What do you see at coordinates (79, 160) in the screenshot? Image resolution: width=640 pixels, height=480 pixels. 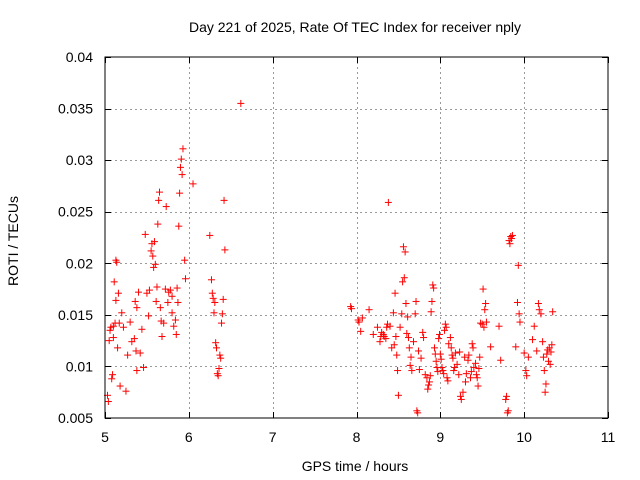 I see `y-tick-label: 0.03` at bounding box center [79, 160].